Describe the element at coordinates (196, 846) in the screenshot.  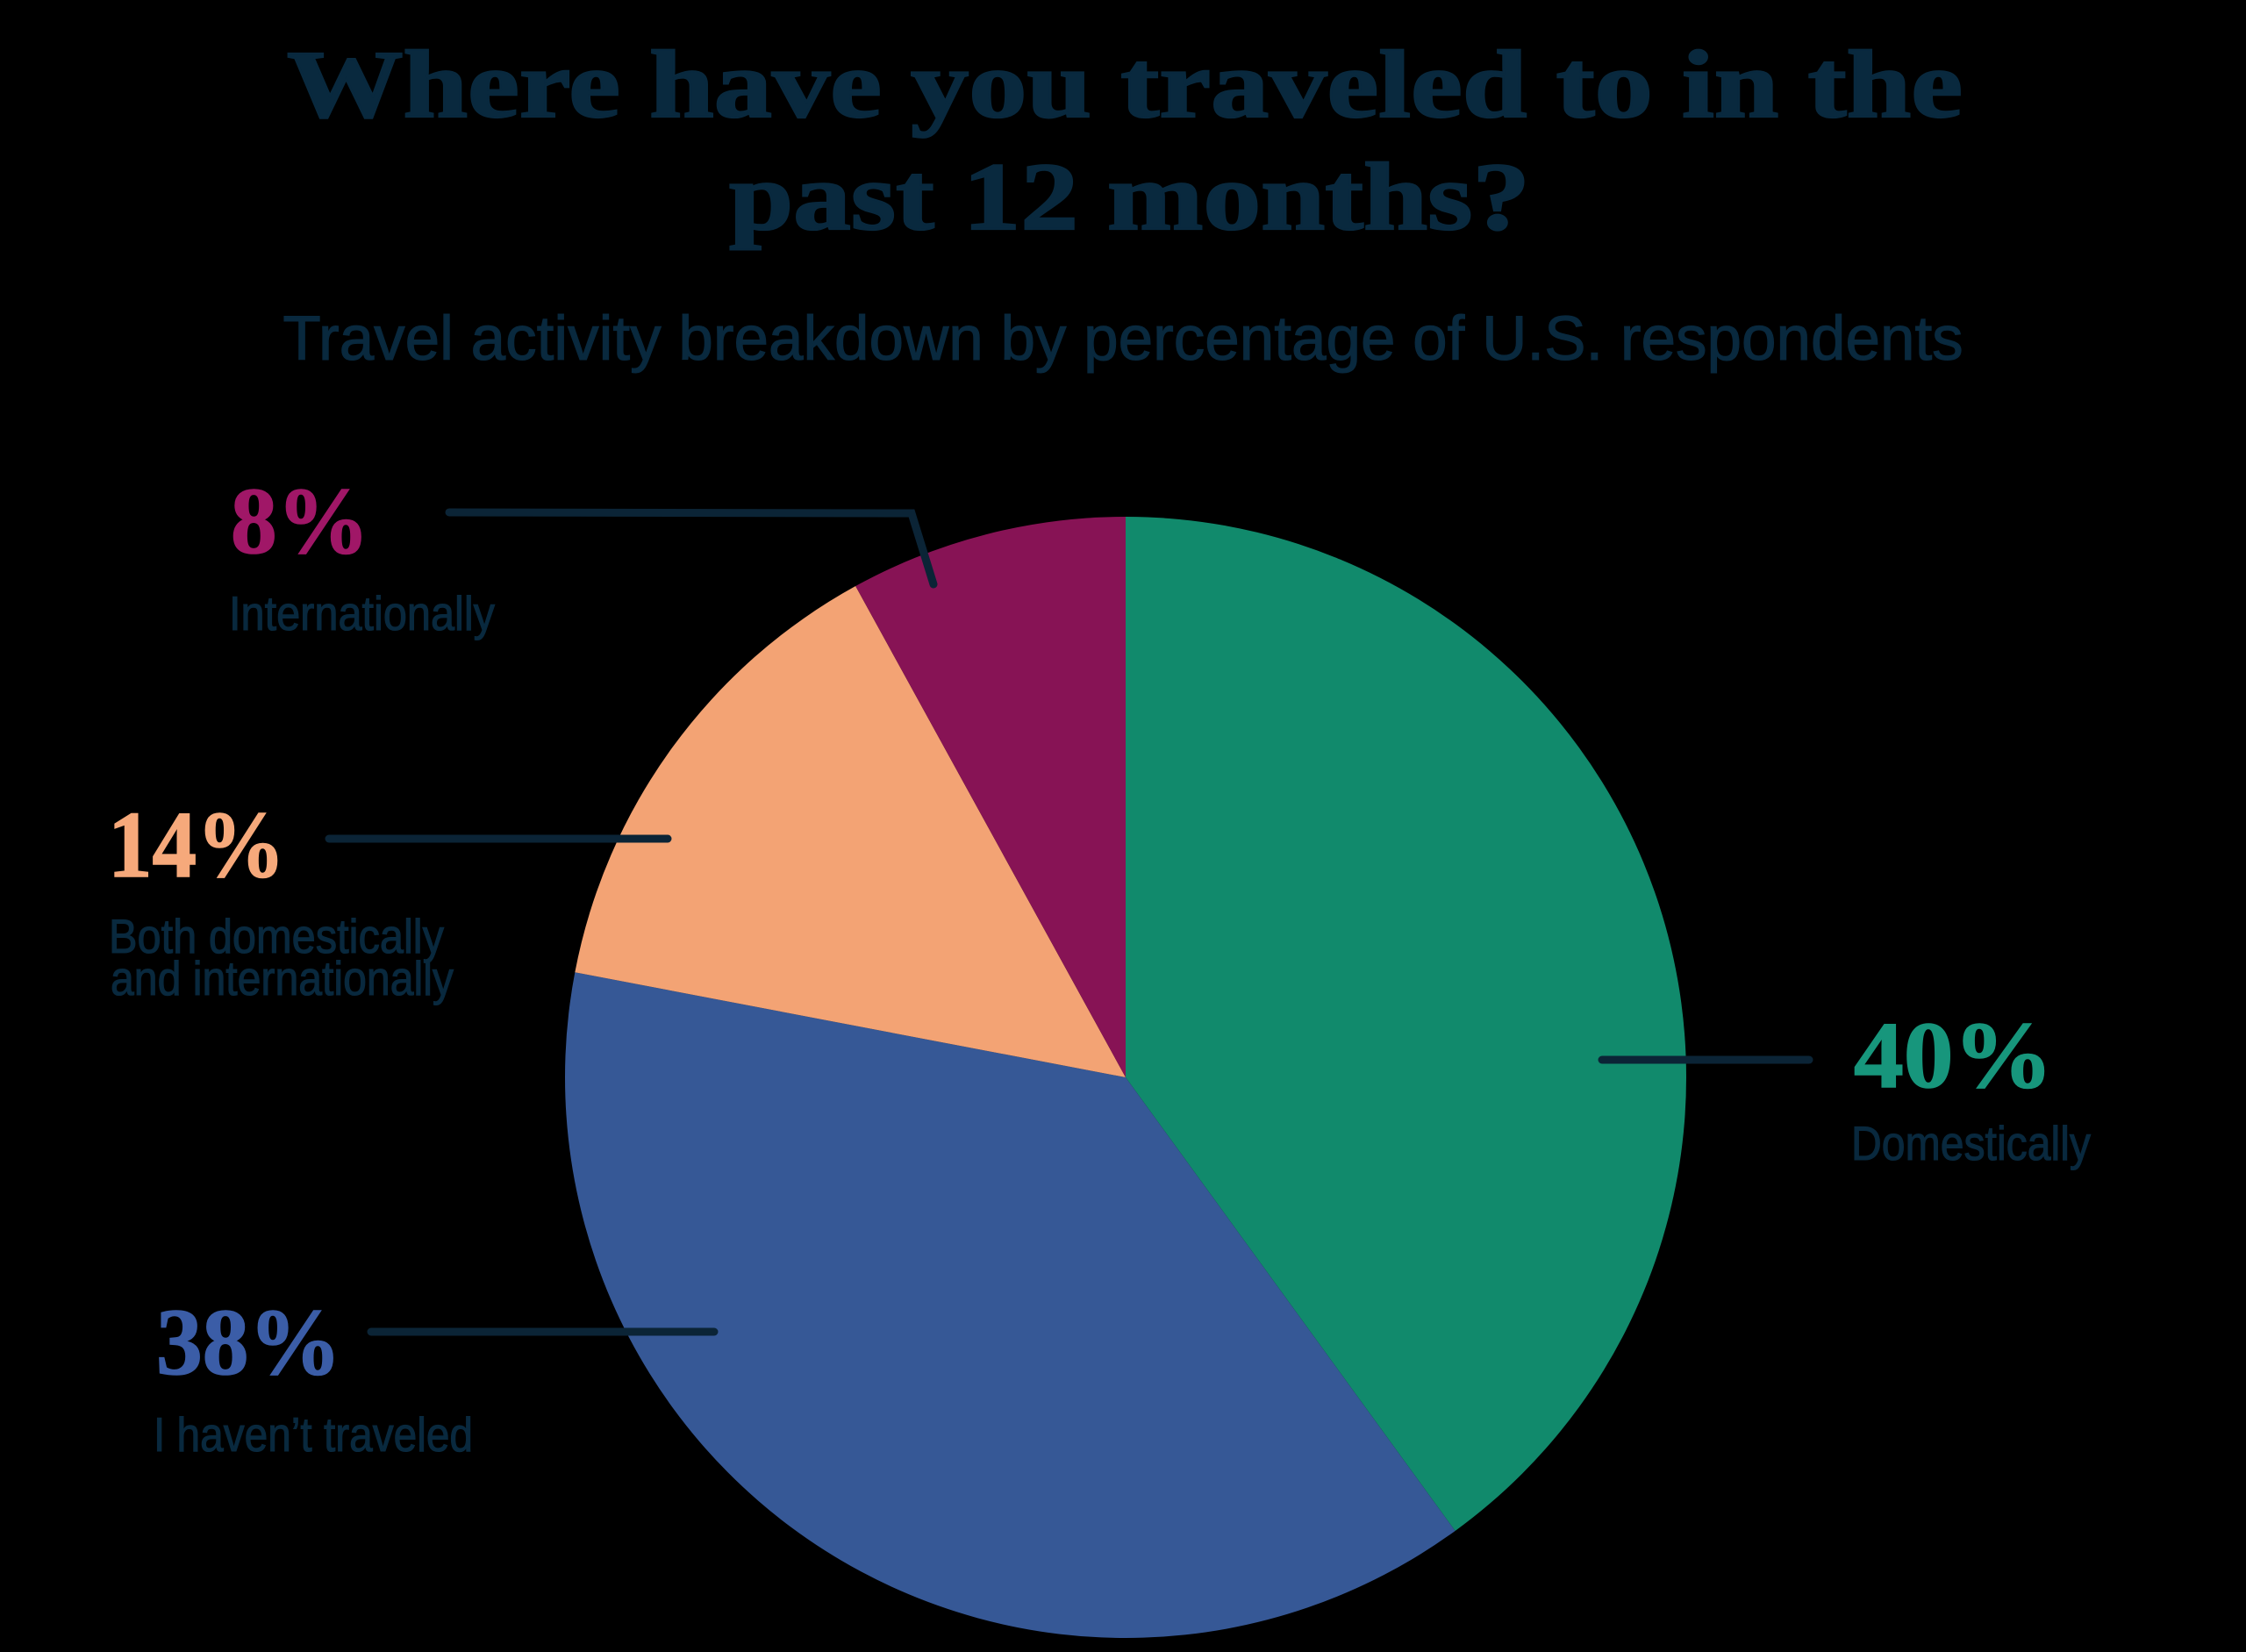
I see `svg-text: 14%` at that location.